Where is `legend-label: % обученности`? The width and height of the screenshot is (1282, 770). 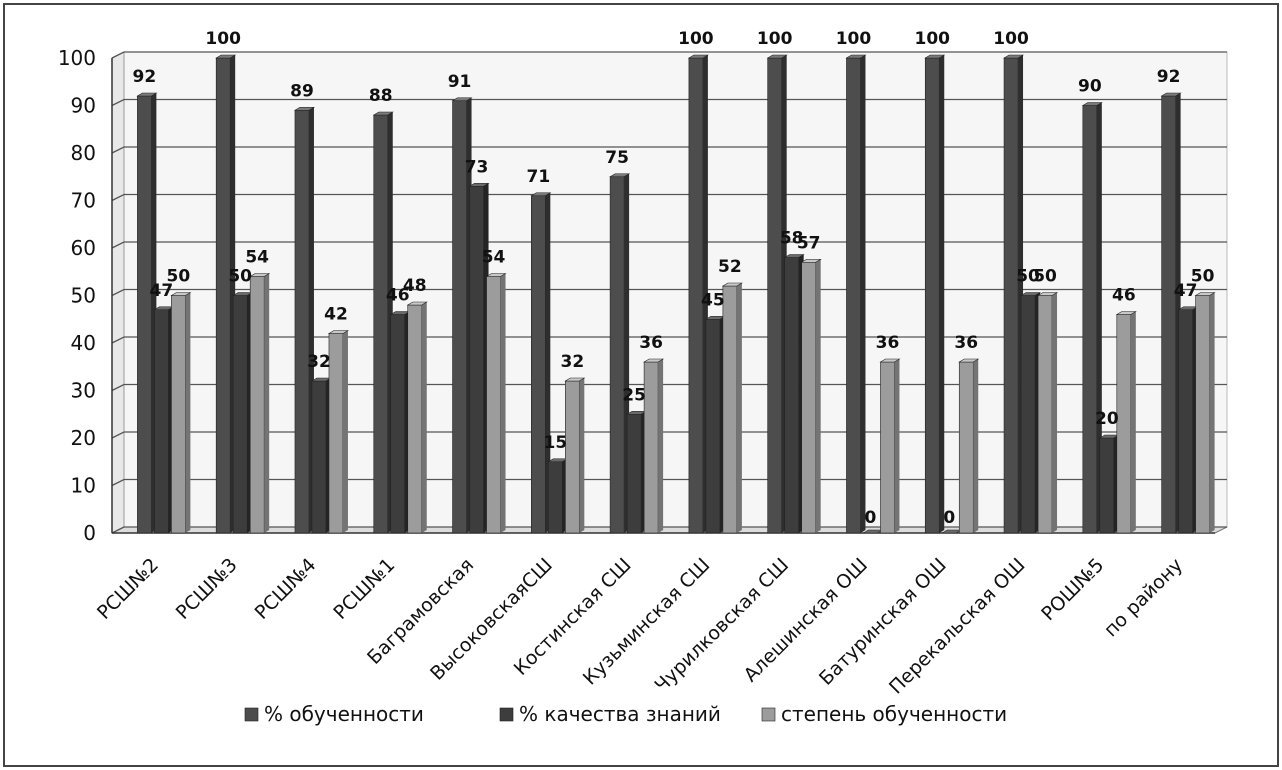 legend-label: % обученности is located at coordinates (344, 714).